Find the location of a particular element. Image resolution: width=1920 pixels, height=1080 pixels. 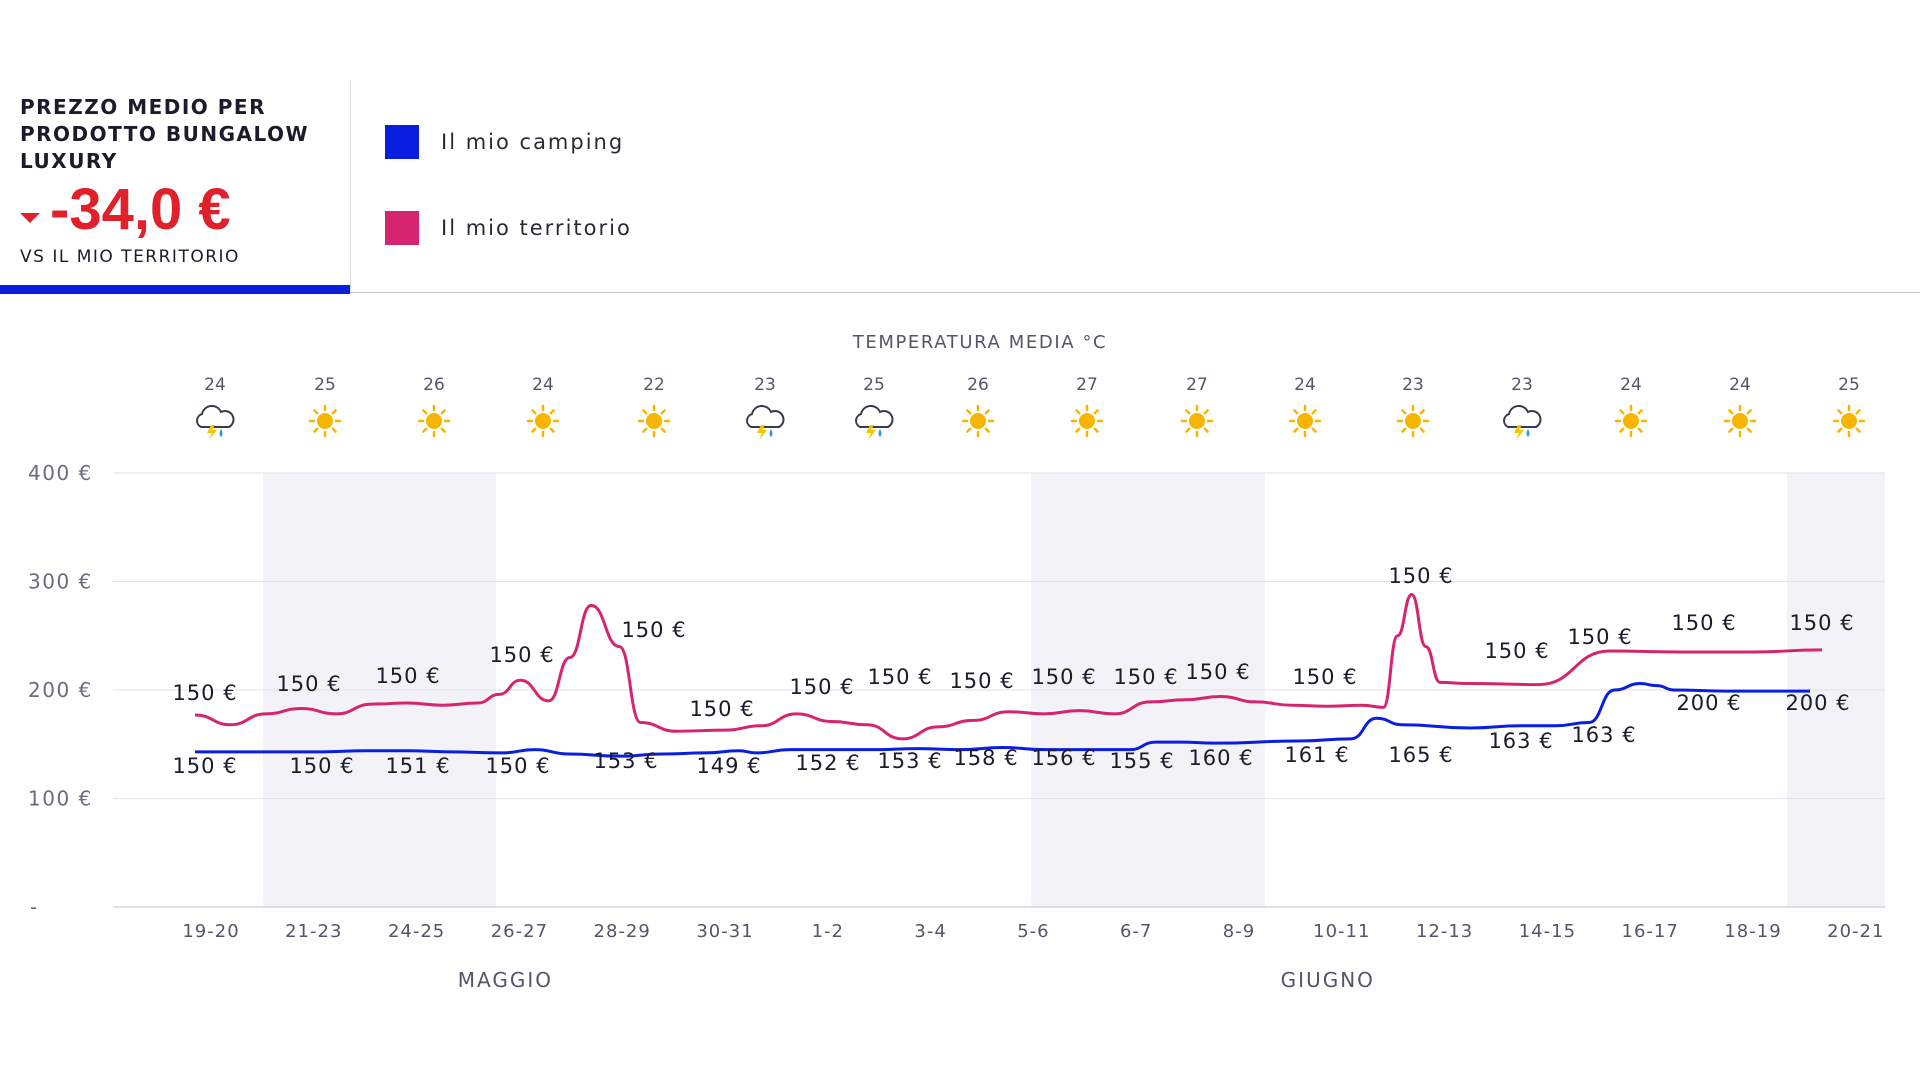

data-label-camping: 152 € is located at coordinates (827, 763).